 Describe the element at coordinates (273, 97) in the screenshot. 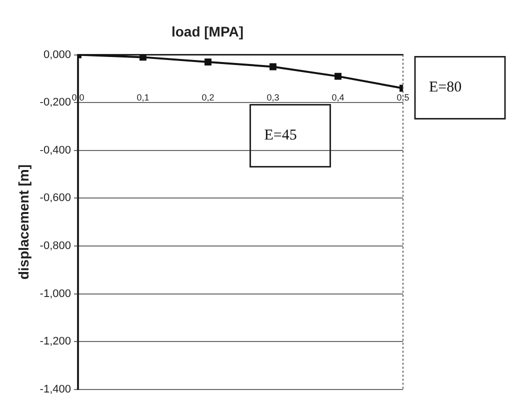

I see `x-tick-label: 0,3` at that location.